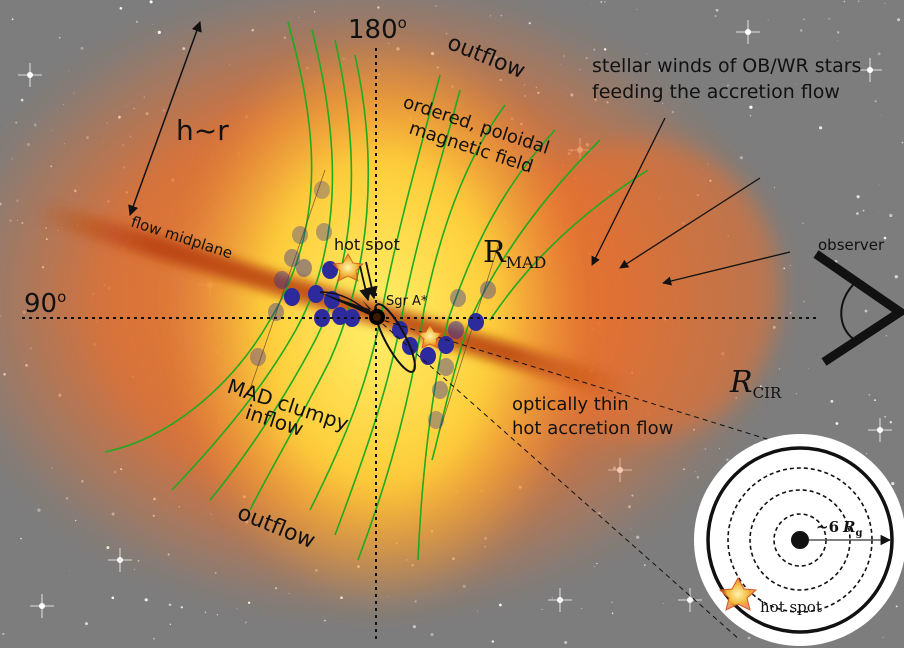 This screenshot has height=648, width=904. I want to click on hot-spot-arrows, so click(368, 281).